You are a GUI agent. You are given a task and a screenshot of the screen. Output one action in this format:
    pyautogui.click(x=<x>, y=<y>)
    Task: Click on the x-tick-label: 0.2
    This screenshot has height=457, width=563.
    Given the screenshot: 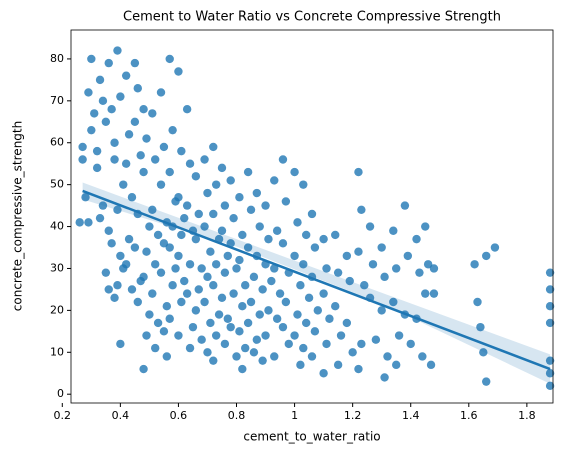 What is the action you would take?
    pyautogui.click(x=63, y=415)
    